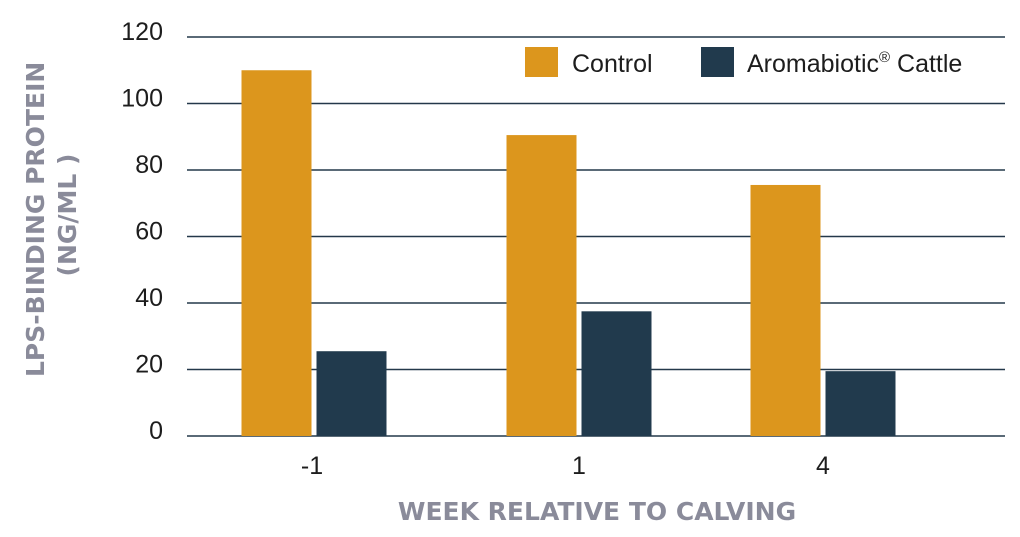  Describe the element at coordinates (35, 219) in the screenshot. I see `y-axis-title-line-1: LPS-BINDING PROTEIN` at that location.